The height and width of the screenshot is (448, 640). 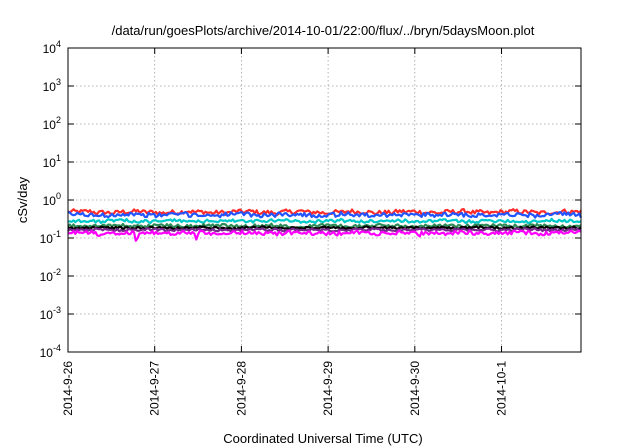 I want to click on y-tick-label: 10⁰, so click(x=52, y=199).